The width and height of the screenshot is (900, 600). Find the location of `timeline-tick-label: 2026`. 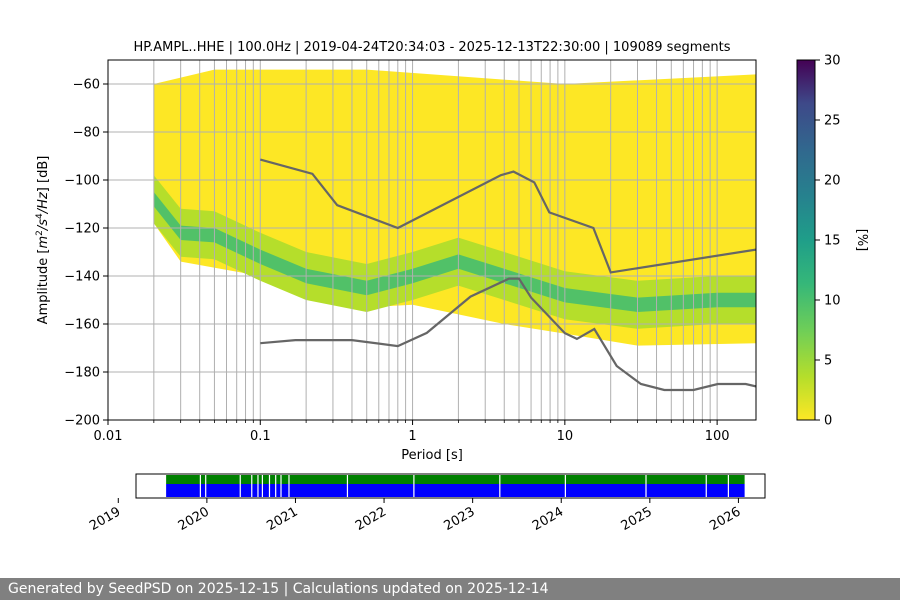

timeline-tick-label: 2026 is located at coordinates (725, 519).